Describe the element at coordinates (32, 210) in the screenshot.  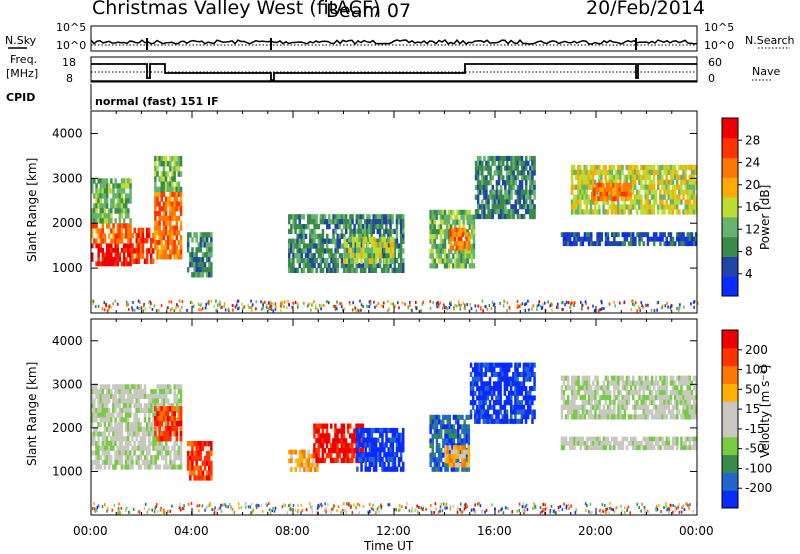
I see `power-ylabel: Slant Range [km]` at that location.